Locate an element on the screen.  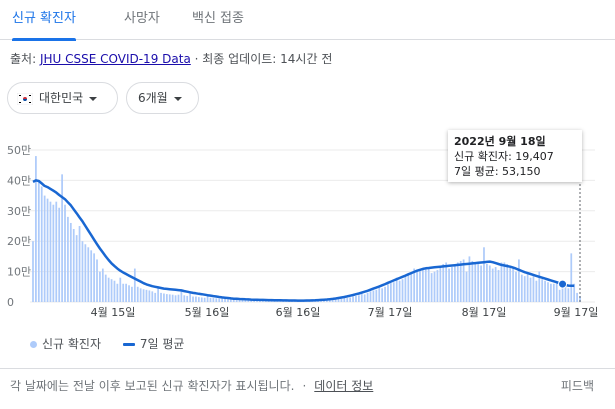
footer-note: 각 날짜에는 전날 이후 보고된 신규 확진자가 표시됩니다. · 데이터 정보 is located at coordinates (191, 385).